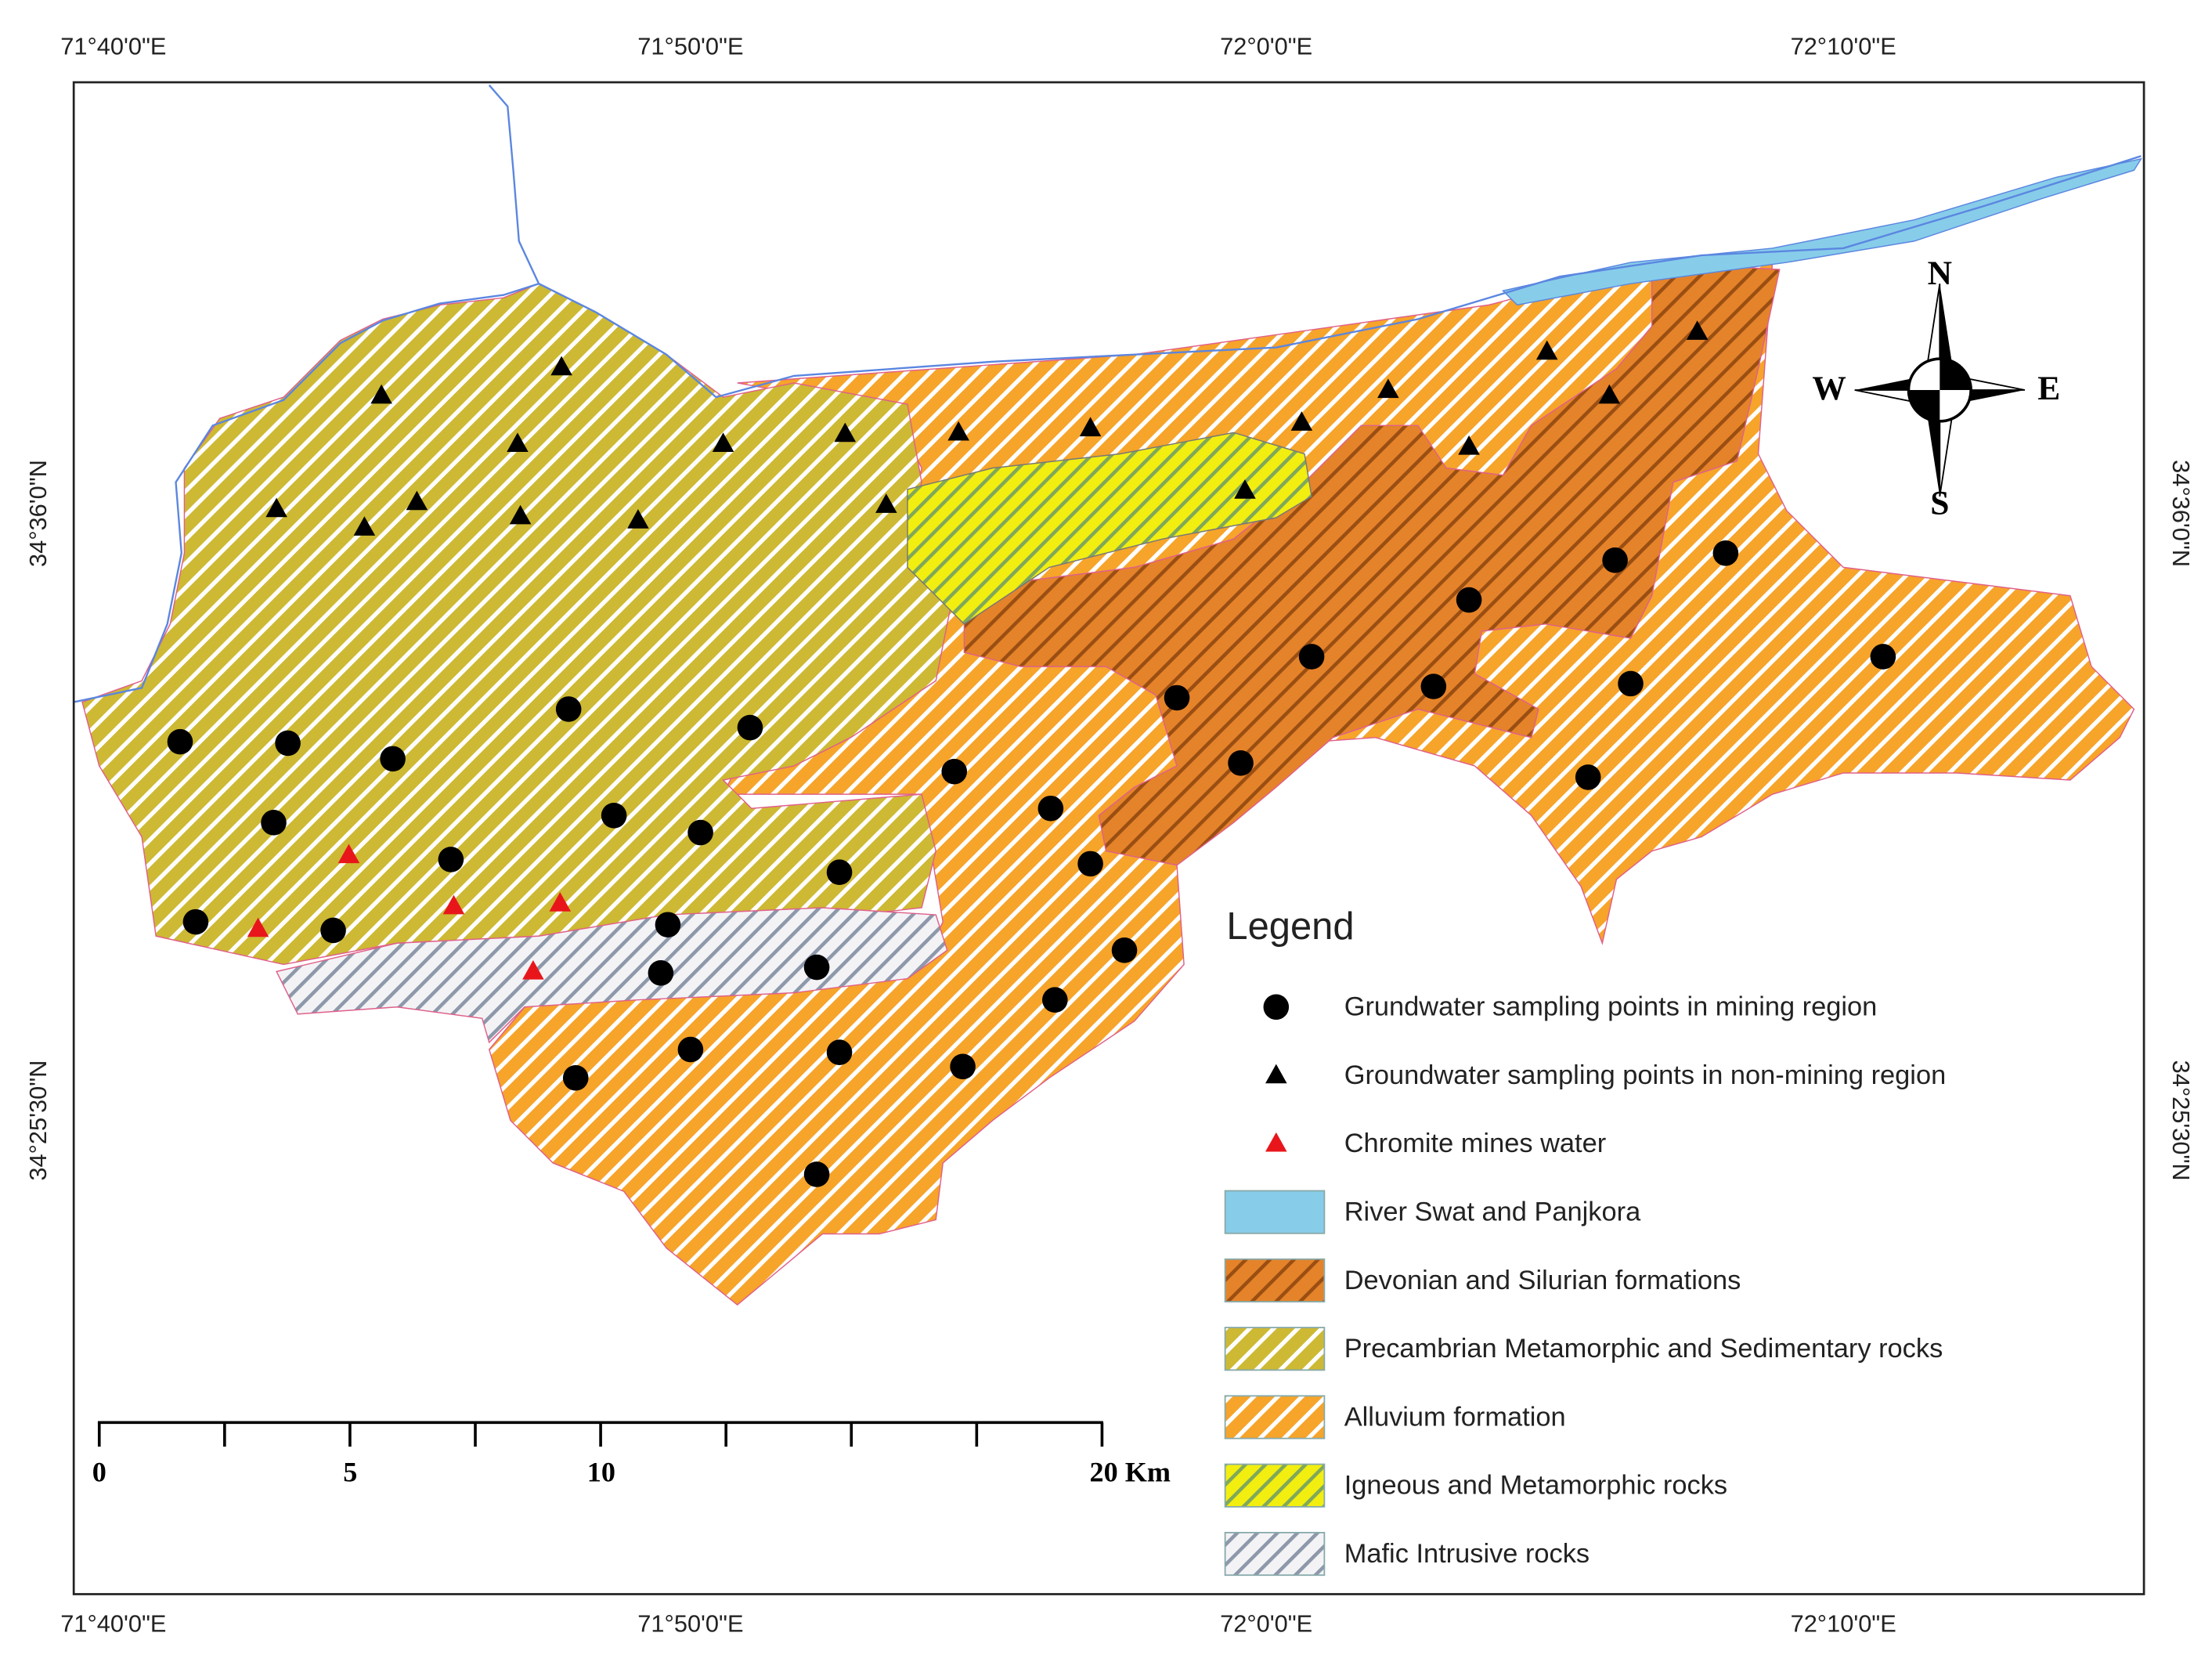  What do you see at coordinates (612, 975) in the screenshot?
I see `mafic` at bounding box center [612, 975].